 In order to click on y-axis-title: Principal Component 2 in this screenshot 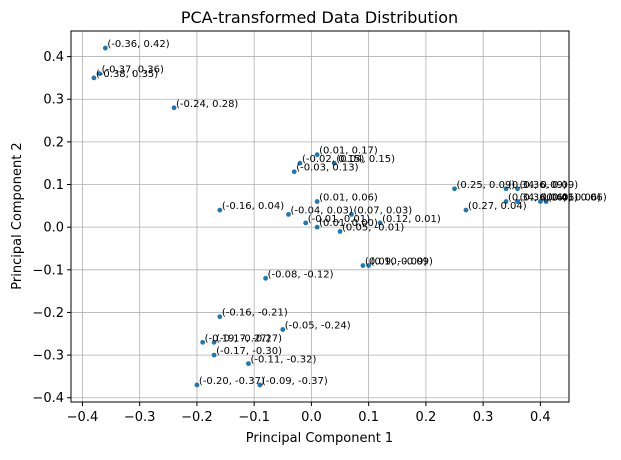, I will do `click(17, 215)`.